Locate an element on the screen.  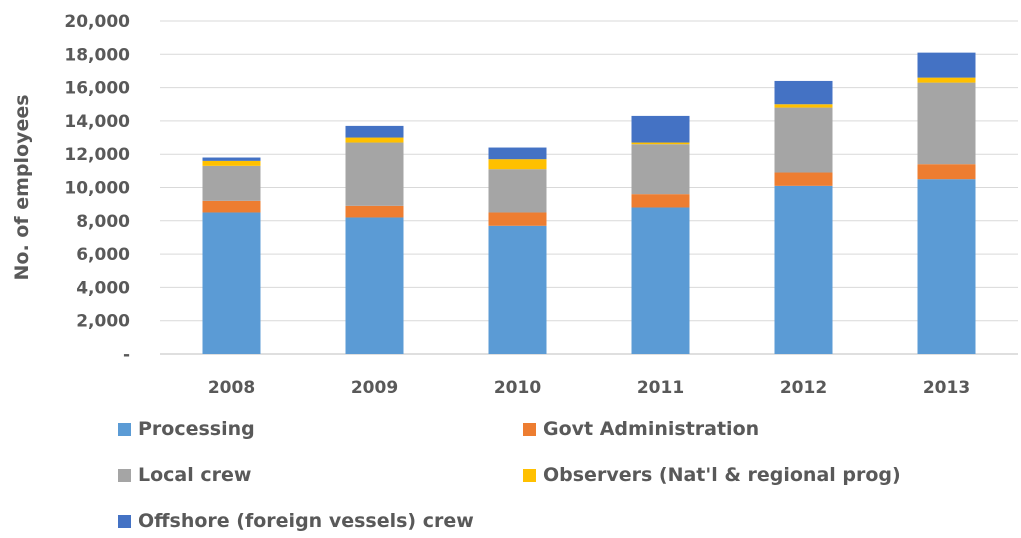
y-tick-label: 14,000 is located at coordinates (97, 122).